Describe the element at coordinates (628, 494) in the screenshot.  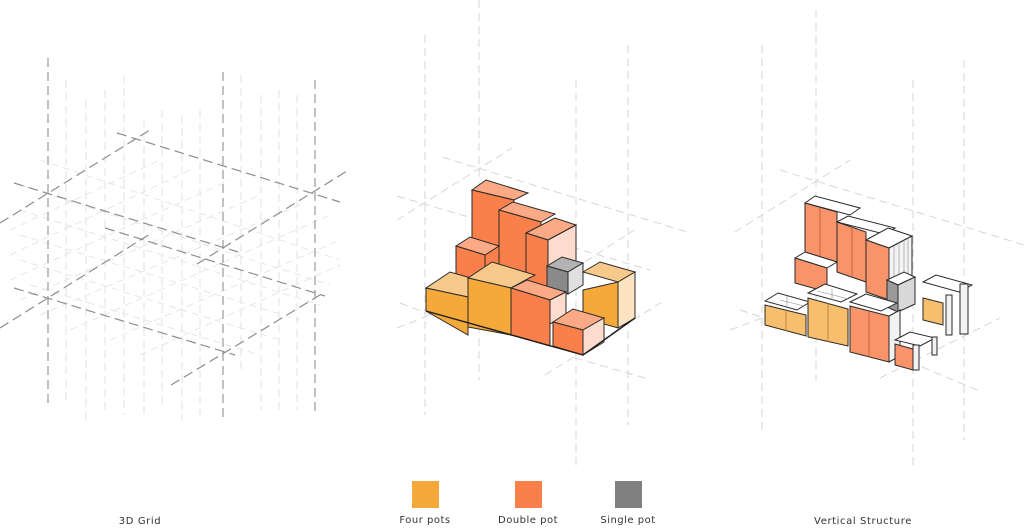
I see `single-pot-swatch` at that location.